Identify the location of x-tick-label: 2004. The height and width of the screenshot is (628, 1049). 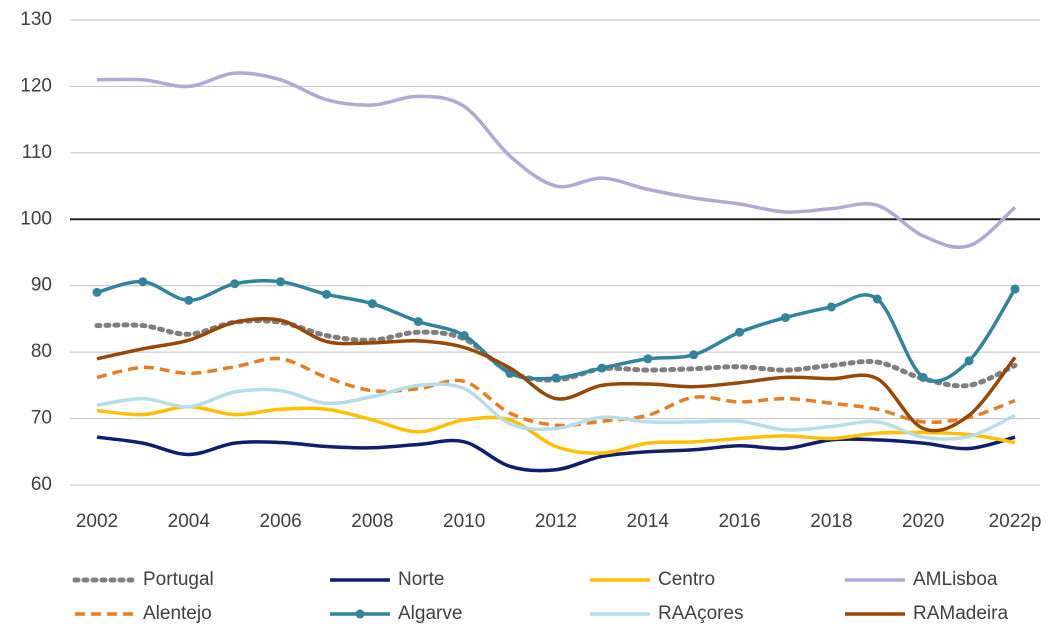
(189, 521).